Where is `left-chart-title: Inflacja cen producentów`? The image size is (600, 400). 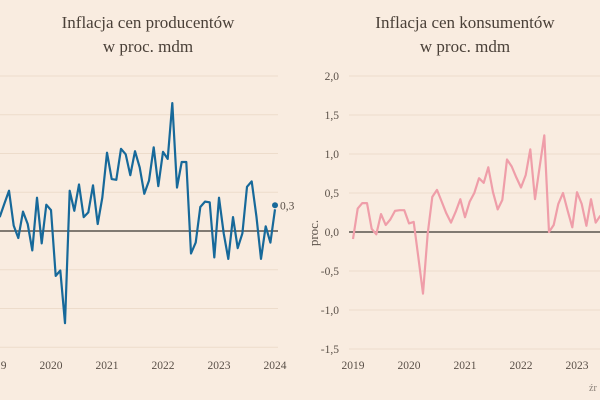 left-chart-title: Inflacja cen producentów is located at coordinates (148, 22).